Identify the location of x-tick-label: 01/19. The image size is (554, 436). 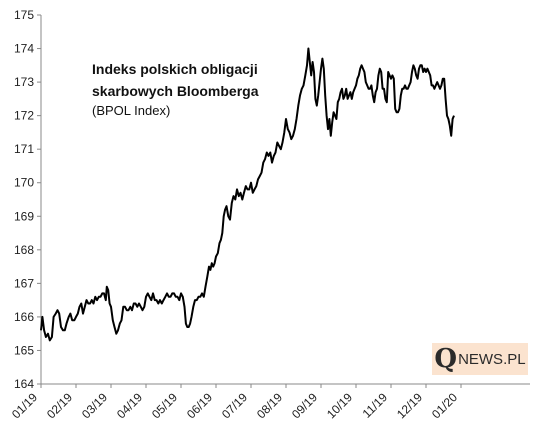
(24, 405).